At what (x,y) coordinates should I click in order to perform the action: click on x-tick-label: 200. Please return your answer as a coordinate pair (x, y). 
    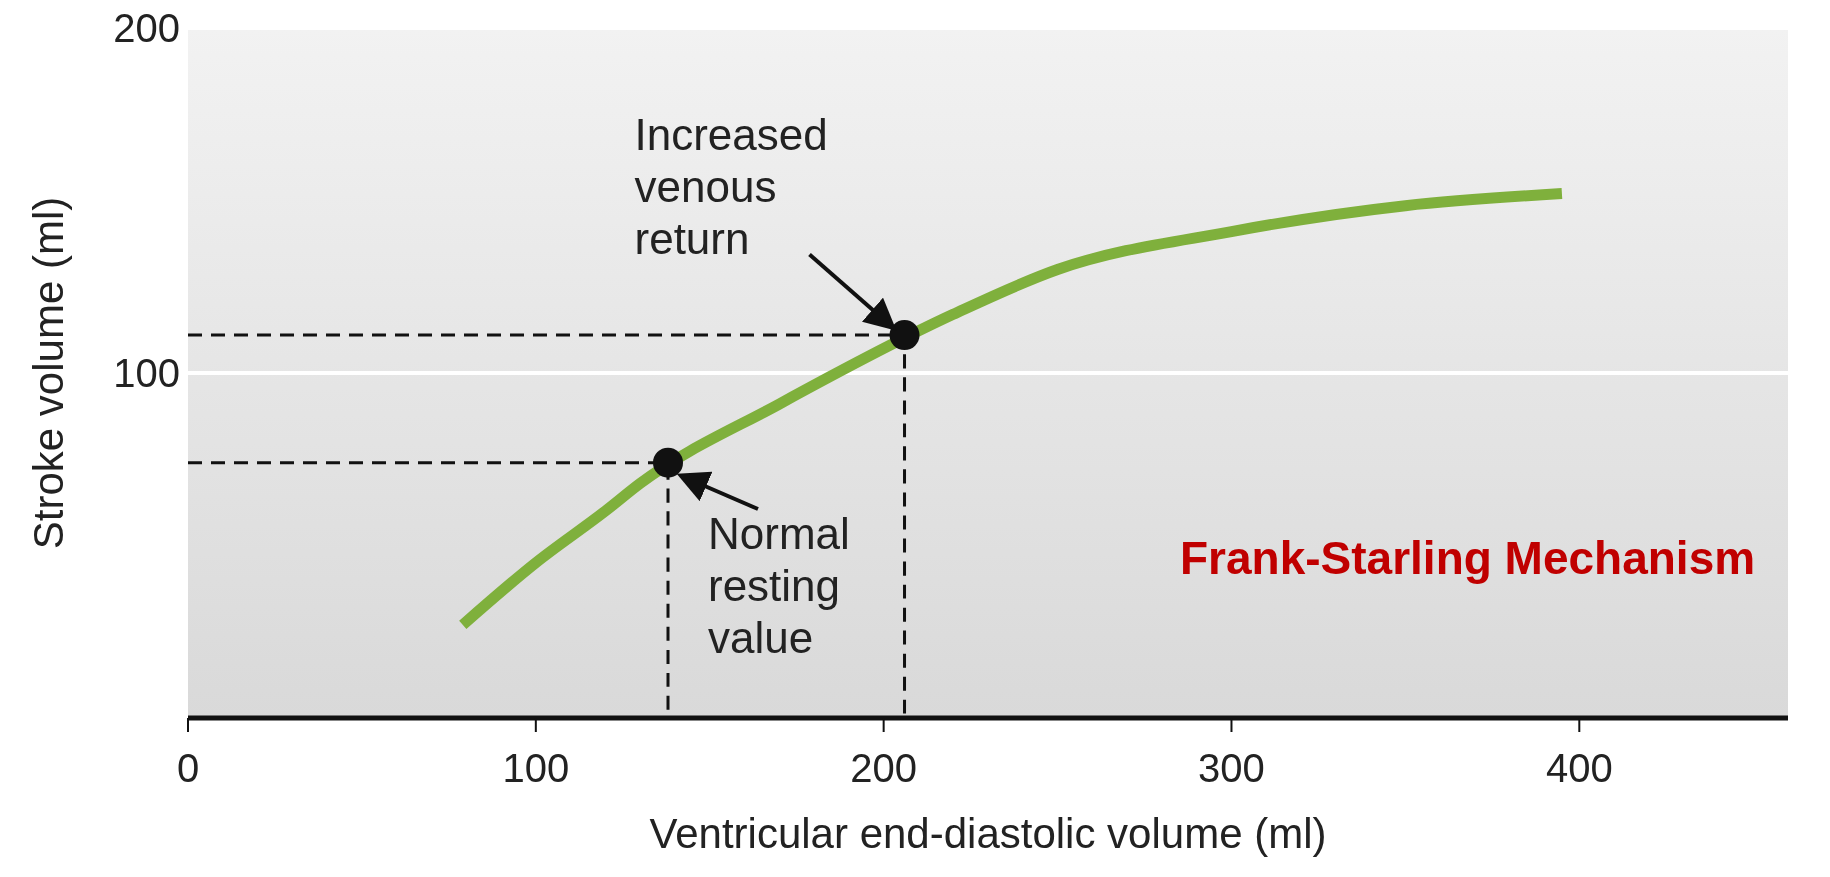
    Looking at the image, I should click on (884, 768).